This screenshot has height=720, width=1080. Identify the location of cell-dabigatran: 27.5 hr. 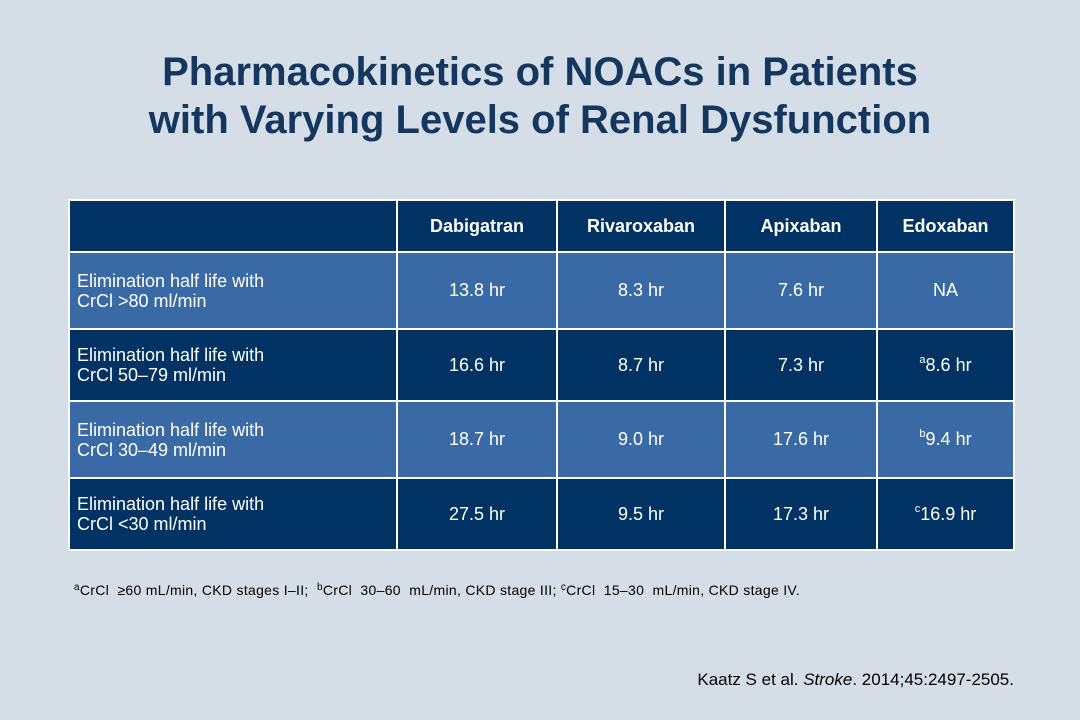
(477, 514).